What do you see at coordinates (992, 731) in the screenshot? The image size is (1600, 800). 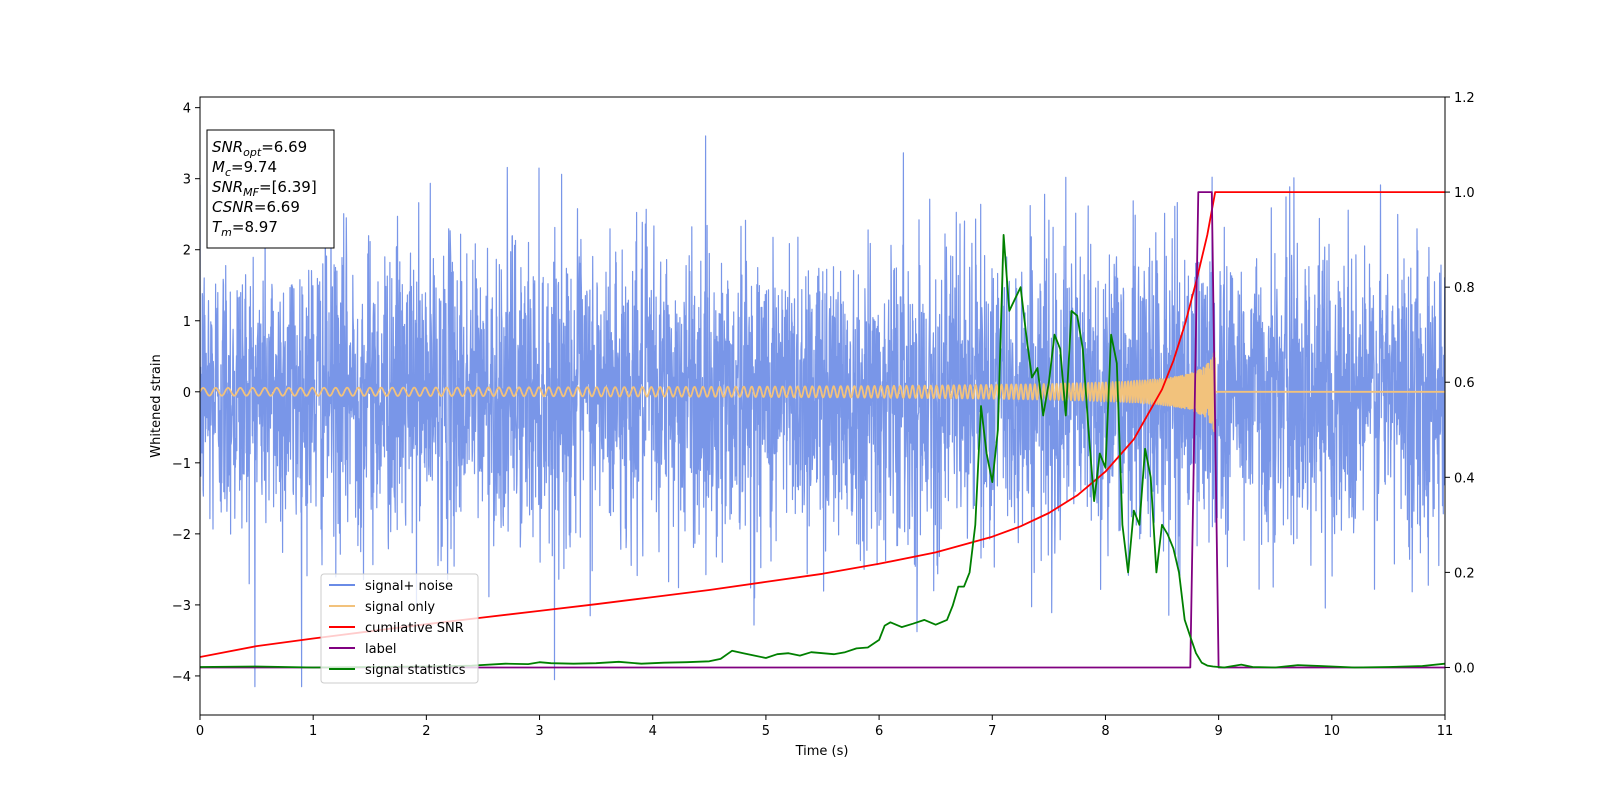 I see `x-tick-label: 7` at bounding box center [992, 731].